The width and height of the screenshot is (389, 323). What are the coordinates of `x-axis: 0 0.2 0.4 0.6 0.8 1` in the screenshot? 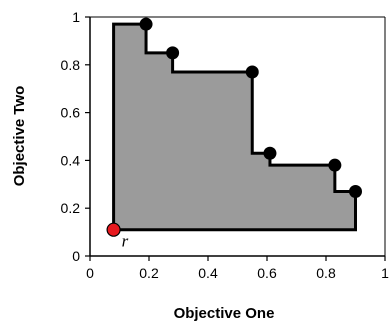 It's located at (237, 268).